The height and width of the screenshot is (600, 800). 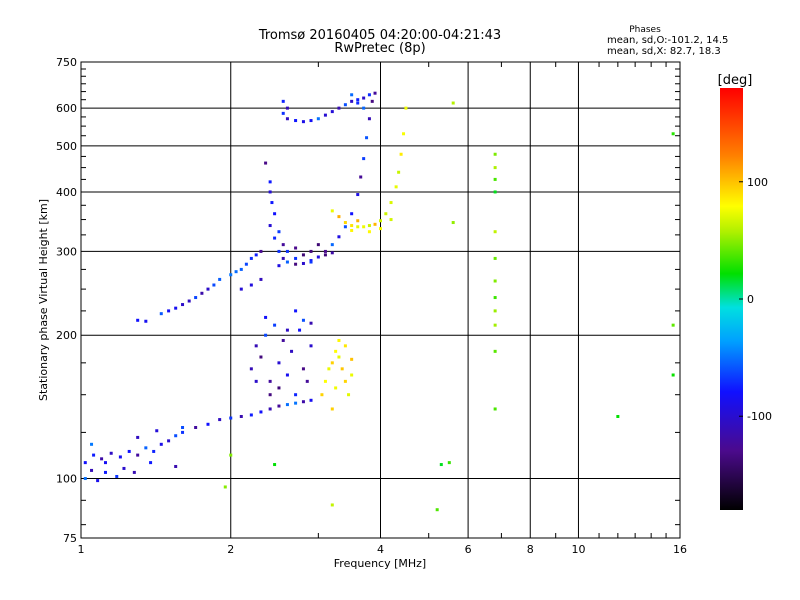 I want to click on x-axis-label: Frequency [MHz], so click(x=380, y=563).